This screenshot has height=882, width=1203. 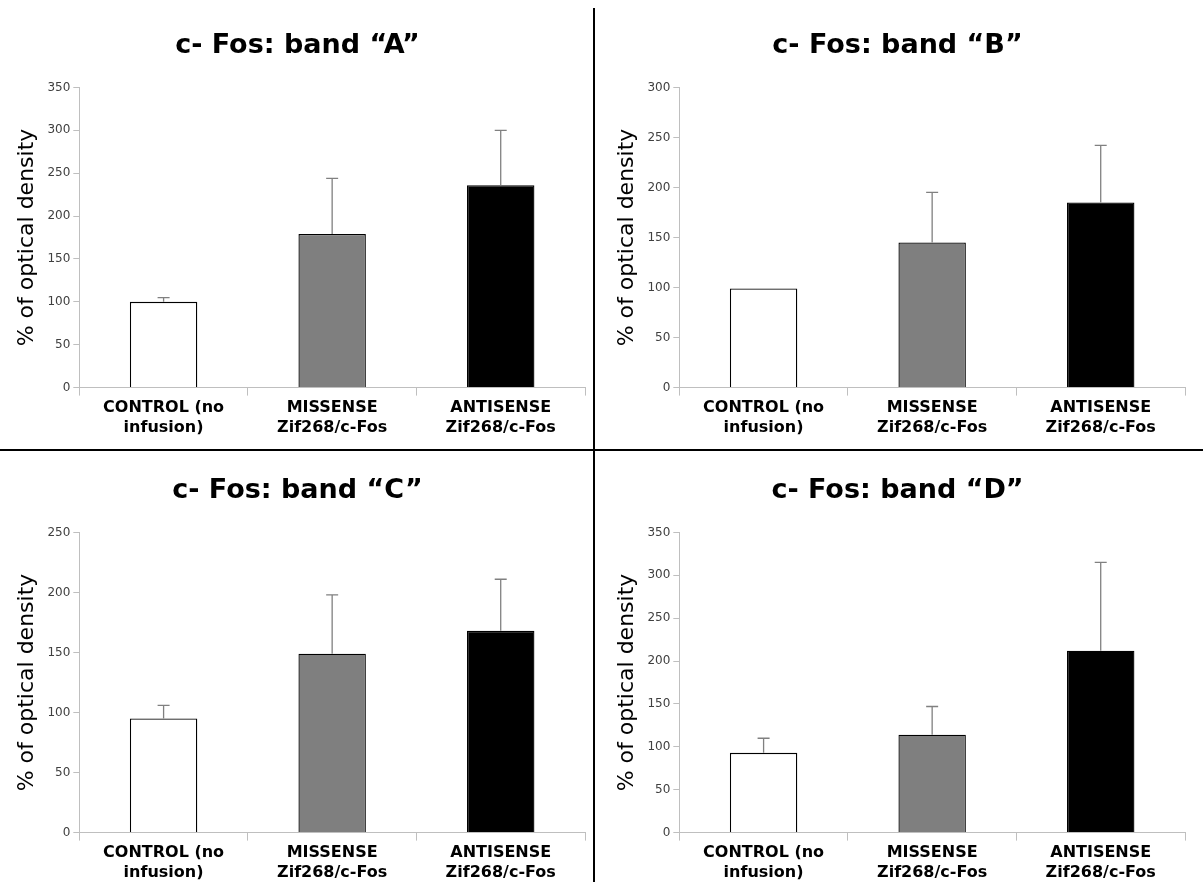 I want to click on chart-title: c- Fos: band “D”, so click(x=897, y=489).